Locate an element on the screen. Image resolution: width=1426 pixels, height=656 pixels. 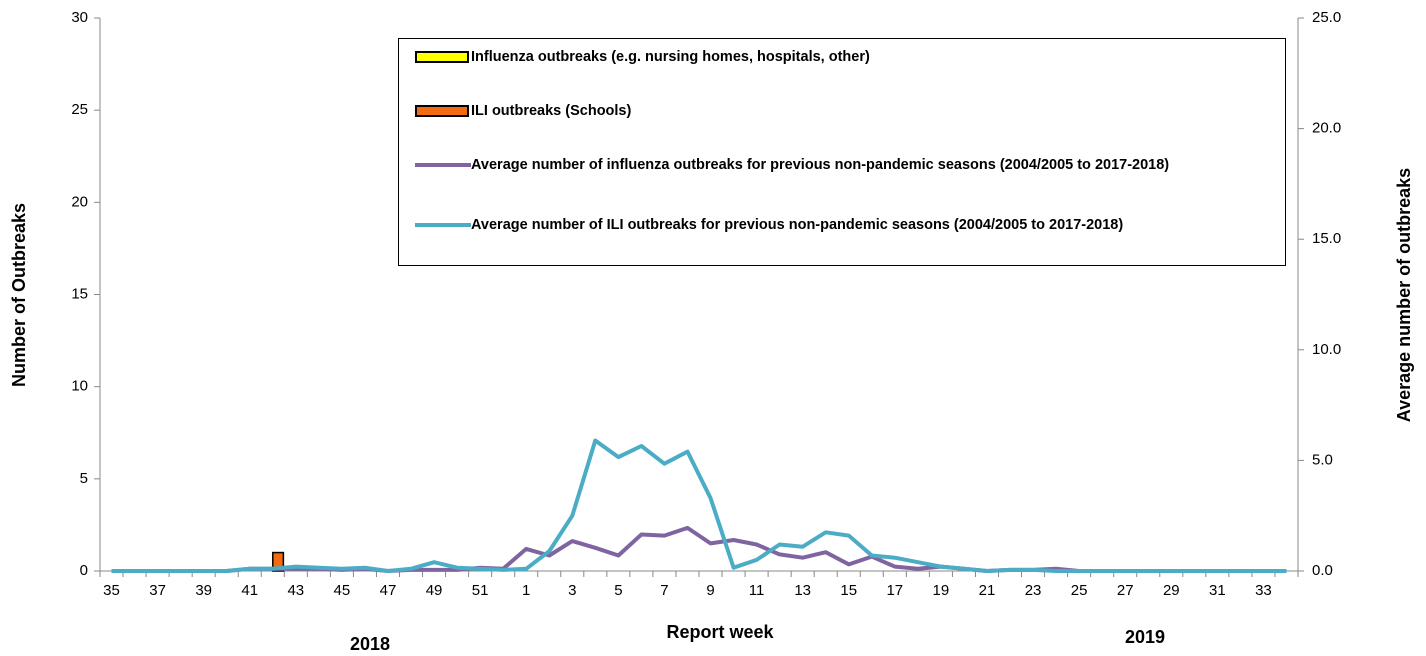
x-tick-label: 47 is located at coordinates (388, 590).